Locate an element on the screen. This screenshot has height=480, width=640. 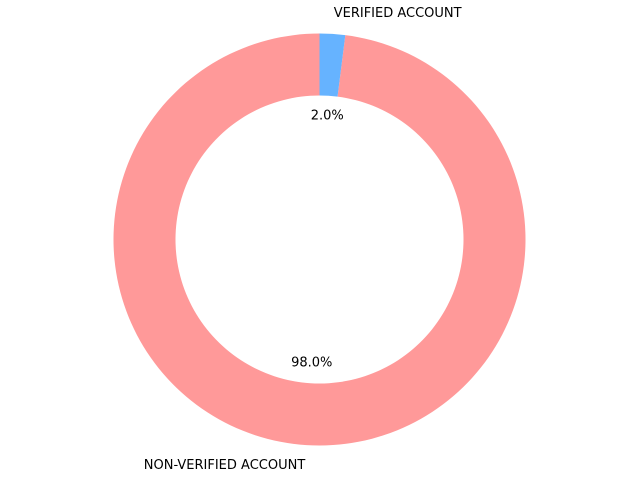
slice-label-verified-account: VERIFIED ACCOUNT is located at coordinates (398, 13).